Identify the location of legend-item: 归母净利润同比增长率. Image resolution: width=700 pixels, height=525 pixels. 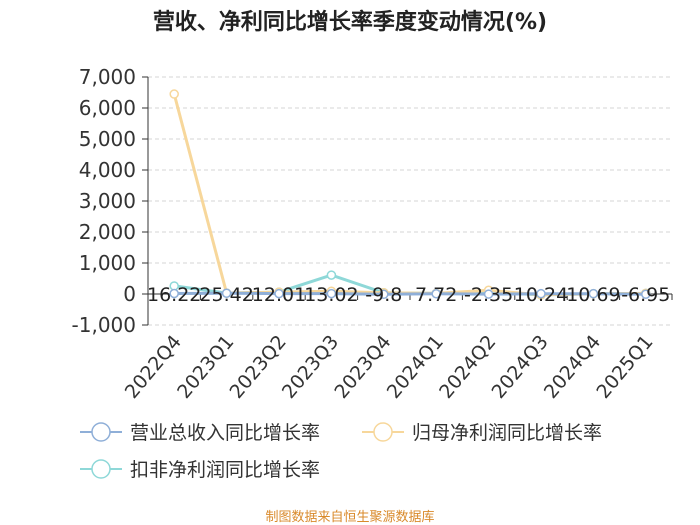
(482, 433).